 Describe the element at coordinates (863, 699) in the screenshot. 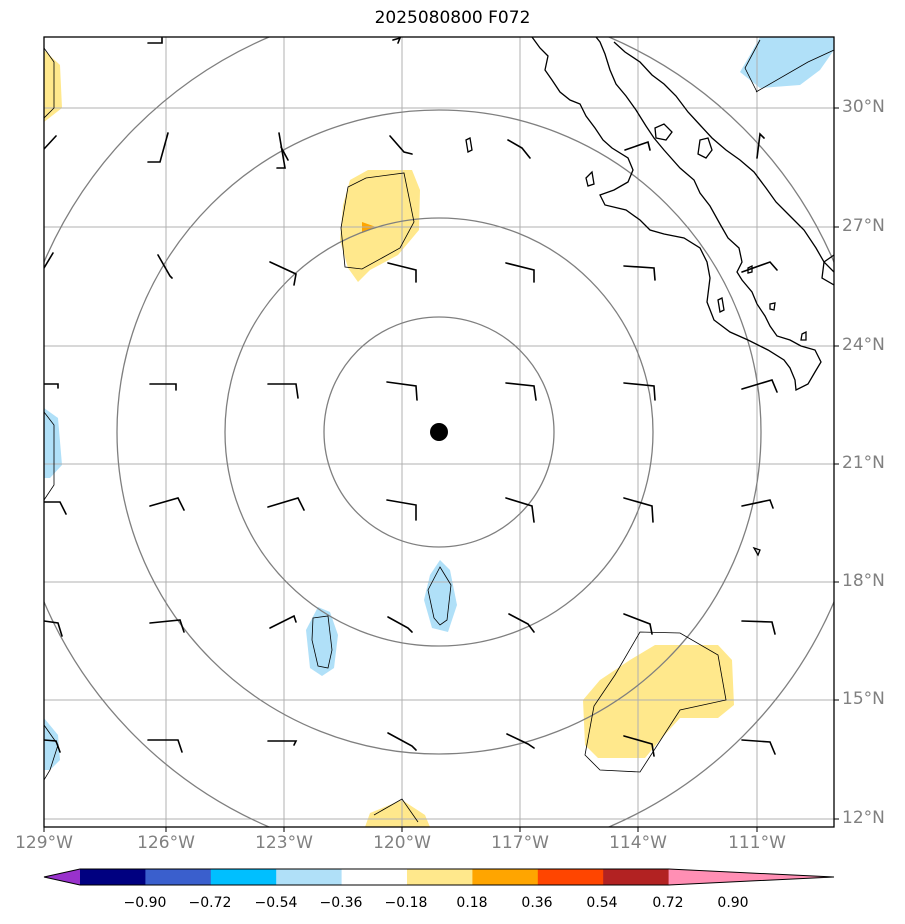

I see `lat-label: 15°N` at that location.